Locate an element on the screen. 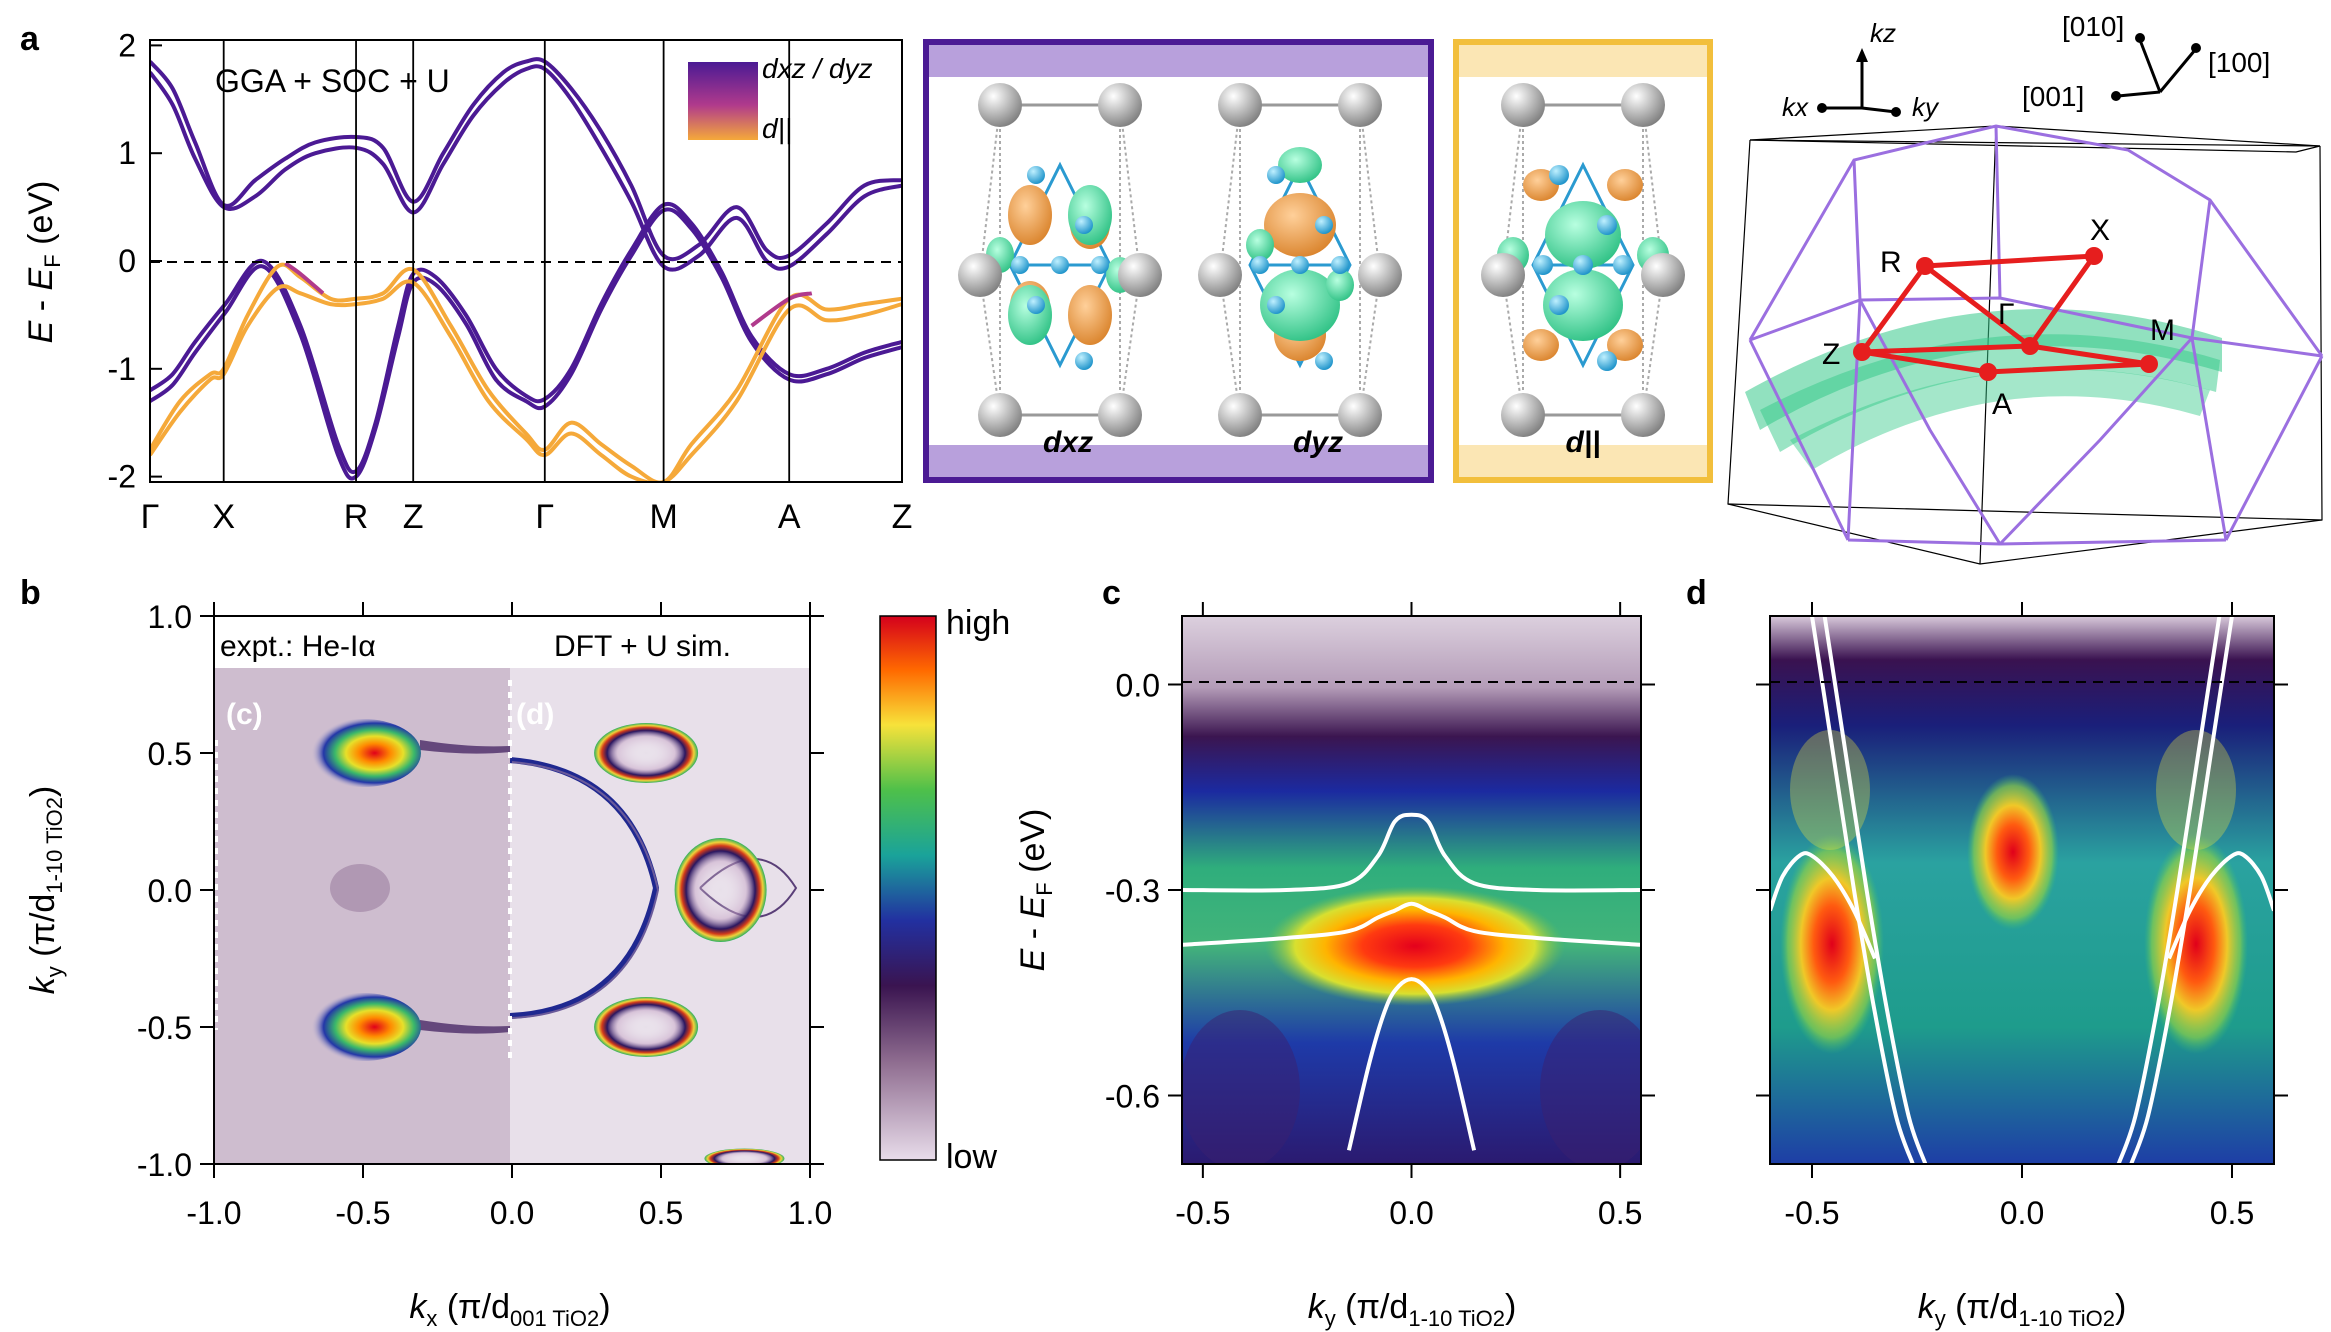 The image size is (2331, 1332). colorbar-gradient is located at coordinates (908, 888).